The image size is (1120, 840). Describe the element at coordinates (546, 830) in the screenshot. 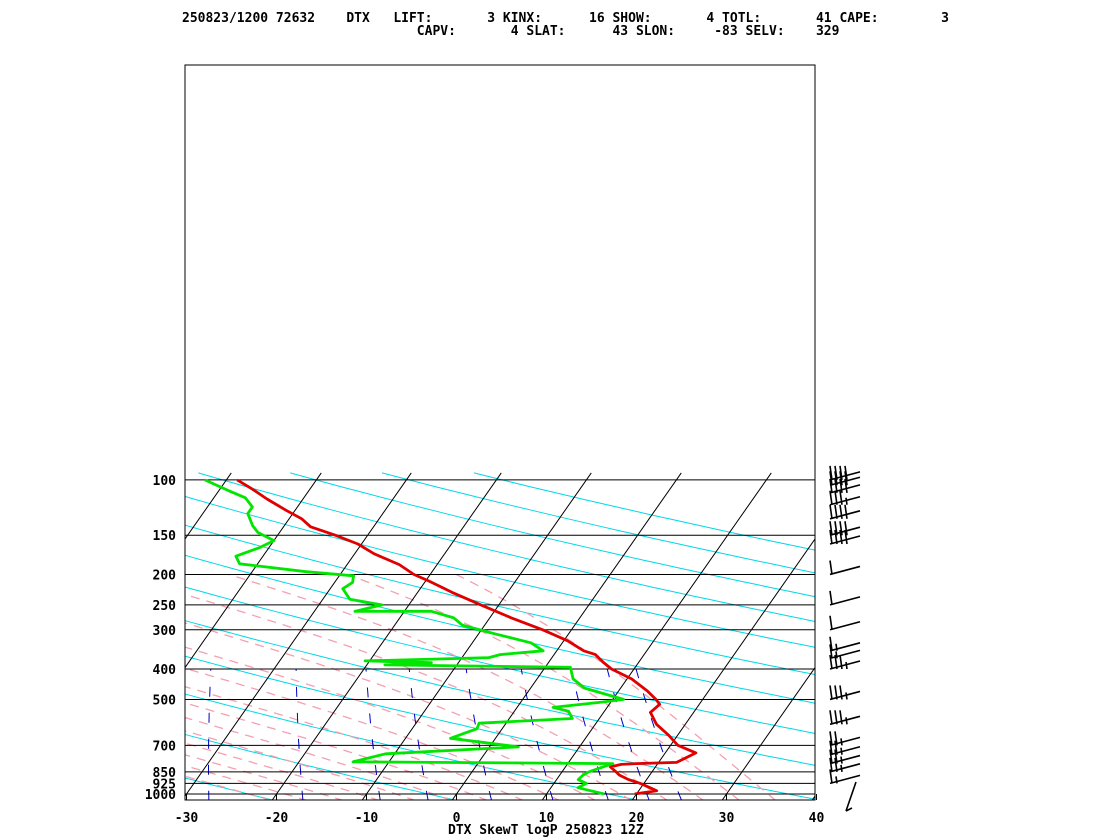

I see `chart-title: DTX SkewT logP 250823 12Z` at that location.